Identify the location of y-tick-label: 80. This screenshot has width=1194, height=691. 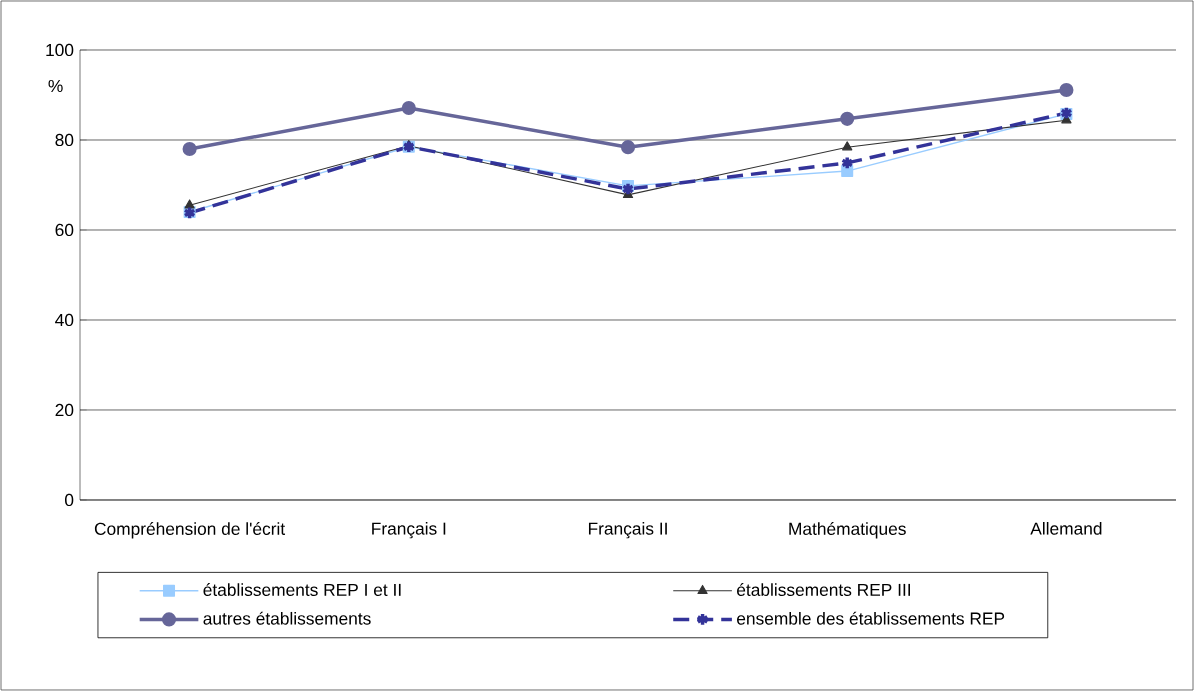
(64, 140).